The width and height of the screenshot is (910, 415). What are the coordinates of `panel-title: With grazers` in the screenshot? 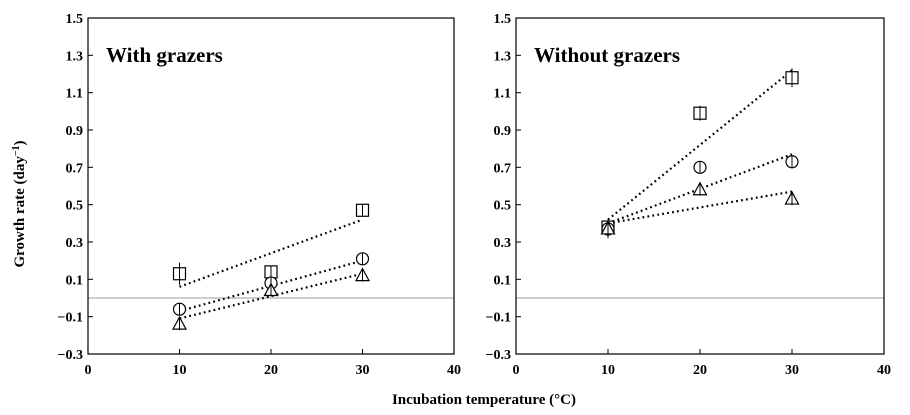 It's located at (164, 55).